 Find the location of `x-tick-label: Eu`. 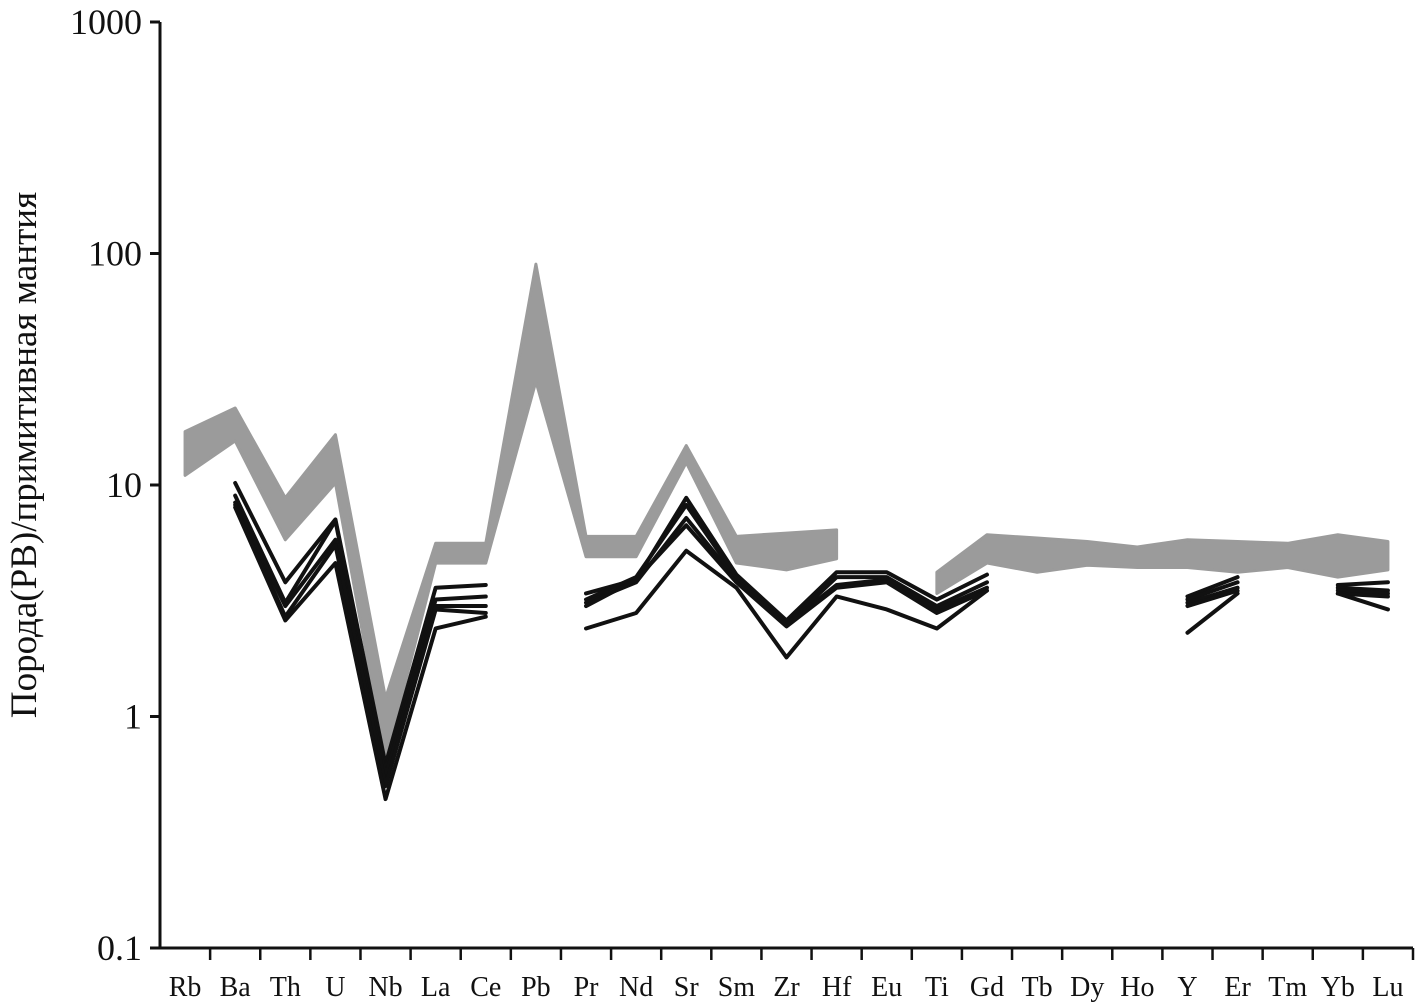

x-tick-label: Eu is located at coordinates (886, 987).